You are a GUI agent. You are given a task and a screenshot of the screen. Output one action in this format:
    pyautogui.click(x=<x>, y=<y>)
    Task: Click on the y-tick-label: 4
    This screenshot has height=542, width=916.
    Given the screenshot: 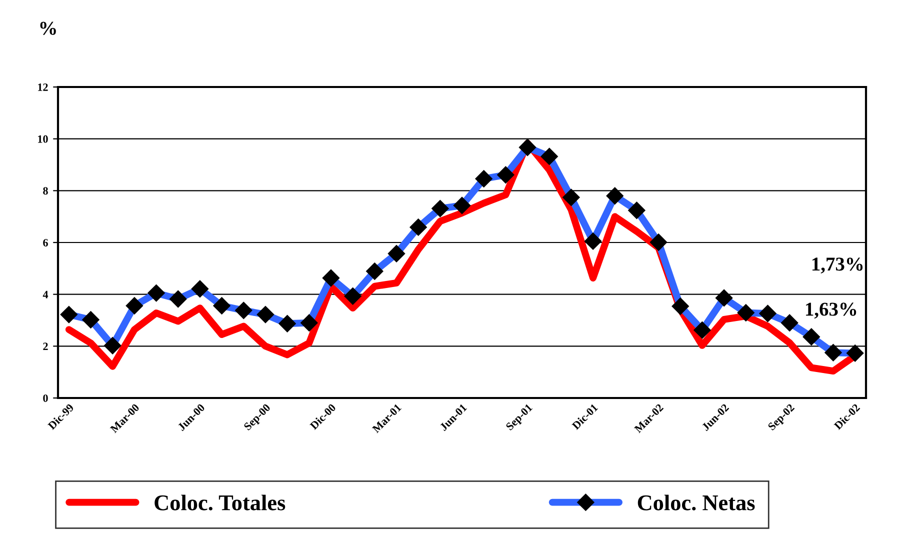 What is the action you would take?
    pyautogui.click(x=45, y=294)
    